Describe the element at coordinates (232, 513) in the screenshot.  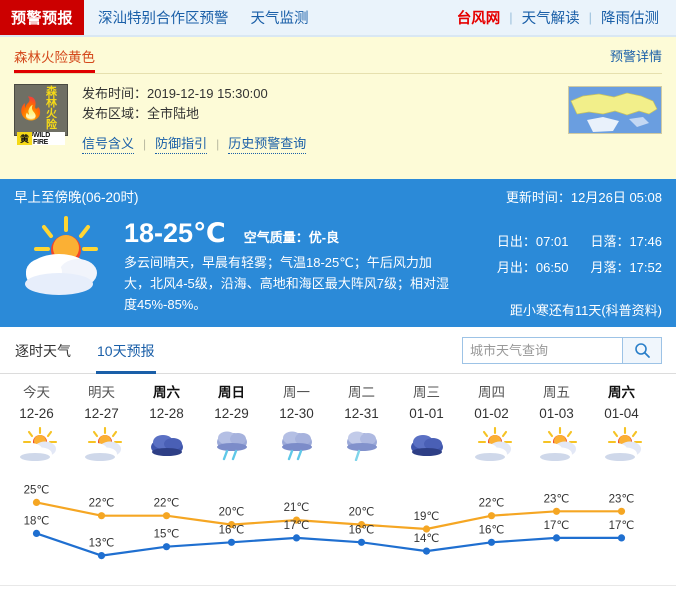
I see `temperature-label: 20℃` at that location.